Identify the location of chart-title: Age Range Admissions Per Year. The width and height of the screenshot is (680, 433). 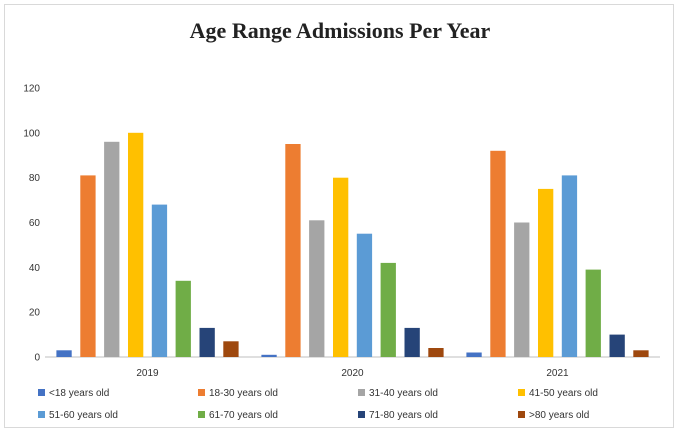
(340, 30).